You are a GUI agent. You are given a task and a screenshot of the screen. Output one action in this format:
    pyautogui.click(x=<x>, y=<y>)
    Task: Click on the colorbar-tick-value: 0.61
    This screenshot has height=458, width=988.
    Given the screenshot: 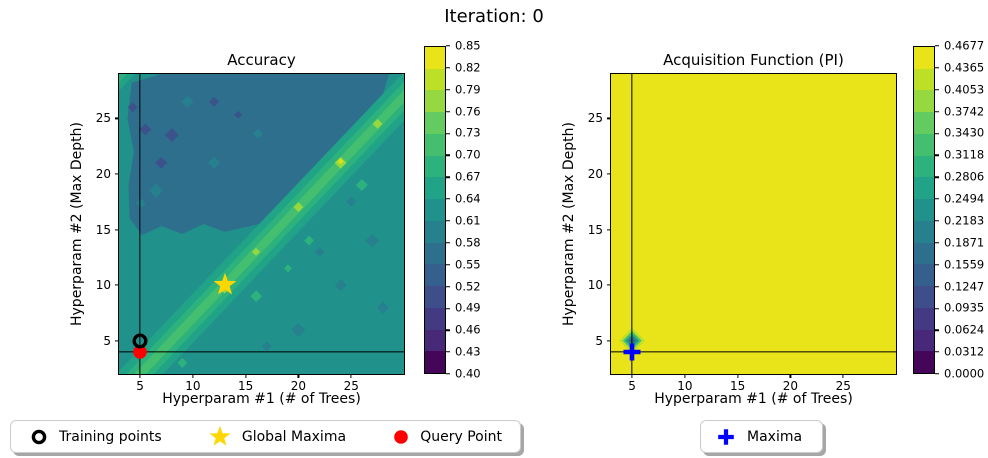 What is the action you would take?
    pyautogui.click(x=468, y=220)
    